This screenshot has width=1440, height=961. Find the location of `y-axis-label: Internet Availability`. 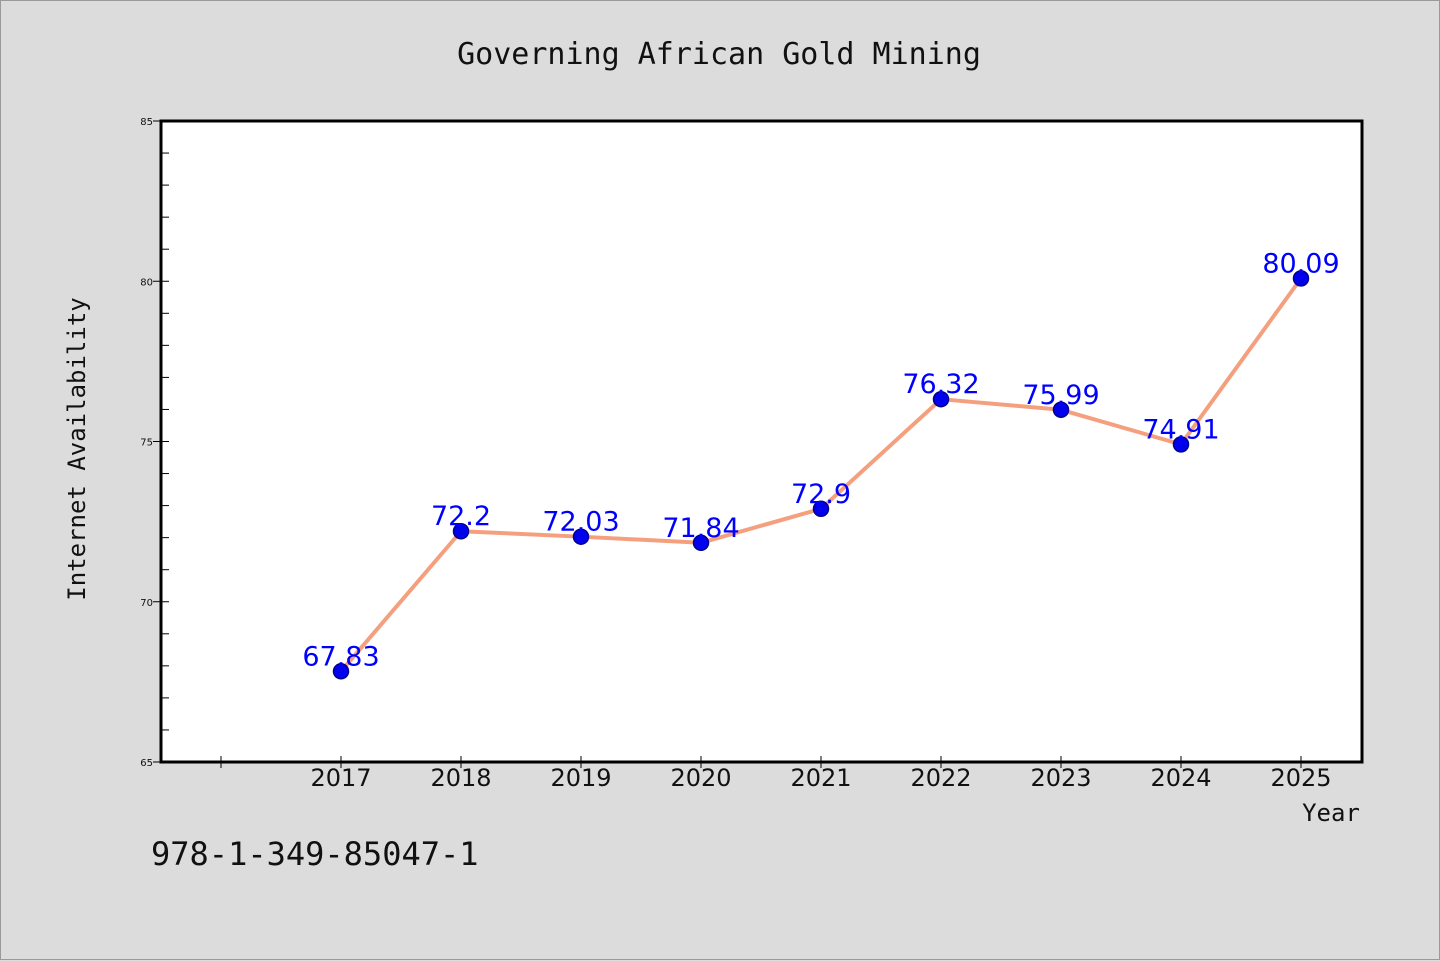

y-axis-label: Internet Availability is located at coordinates (77, 448).